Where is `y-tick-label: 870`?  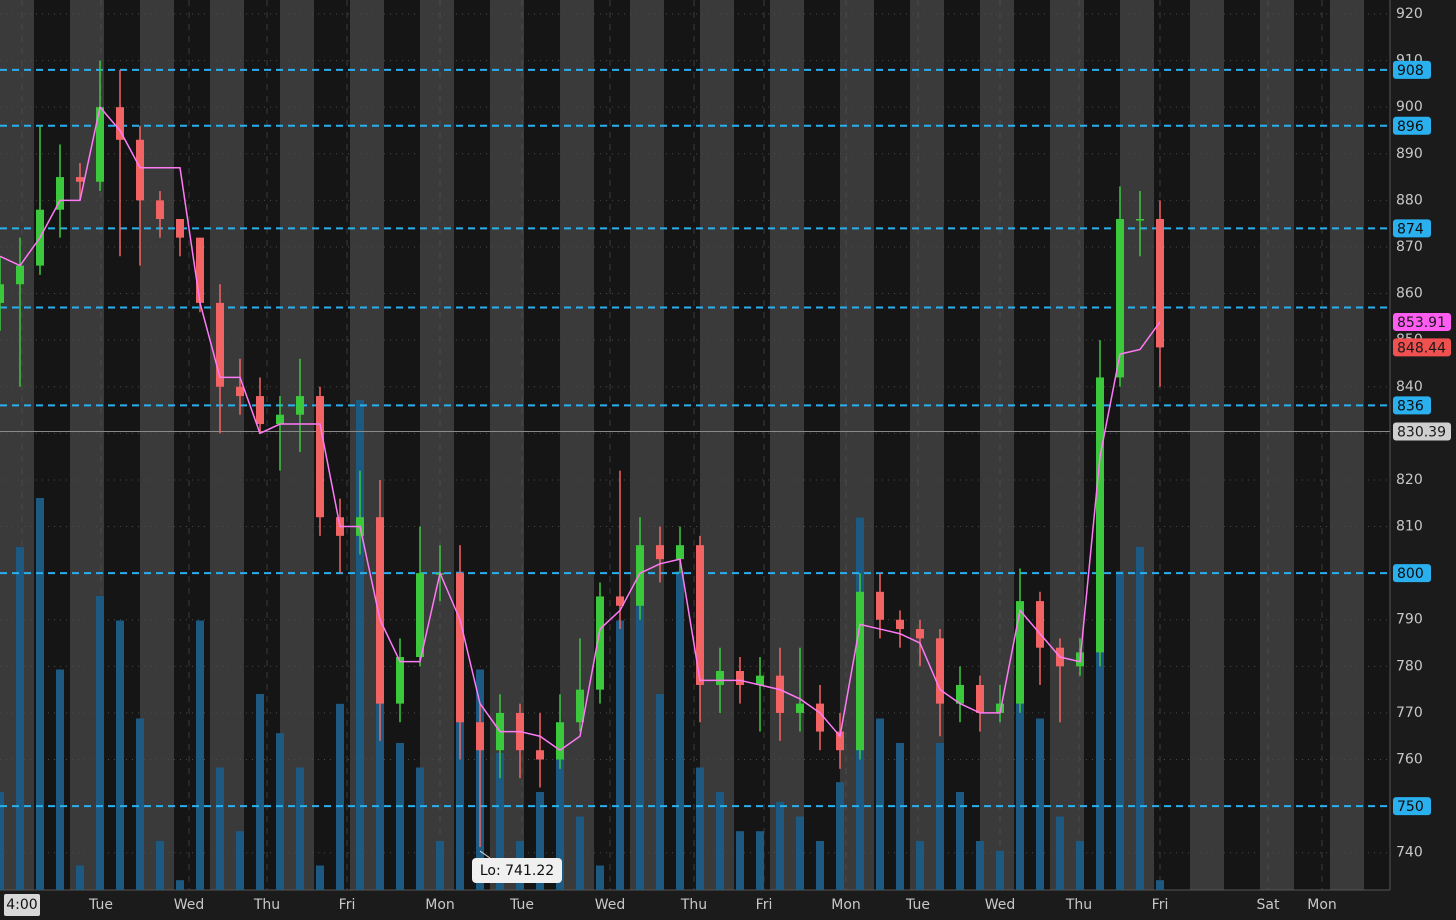 y-tick-label: 870 is located at coordinates (1409, 247).